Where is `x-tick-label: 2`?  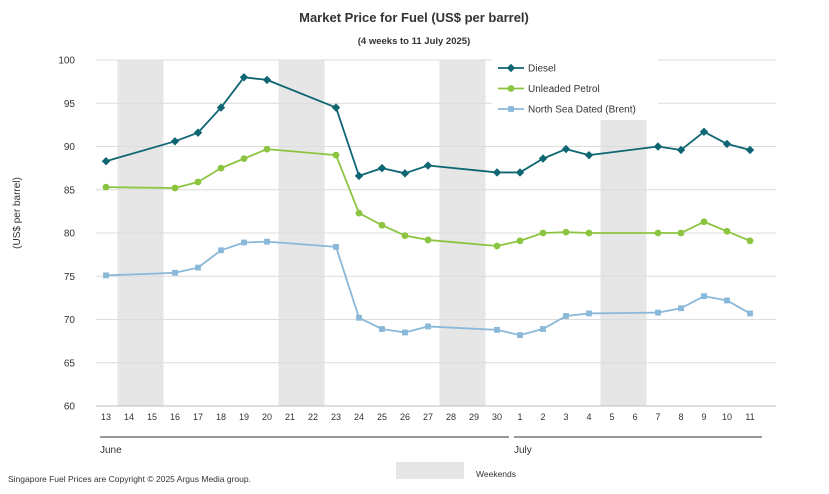
x-tick-label: 2 is located at coordinates (542, 417).